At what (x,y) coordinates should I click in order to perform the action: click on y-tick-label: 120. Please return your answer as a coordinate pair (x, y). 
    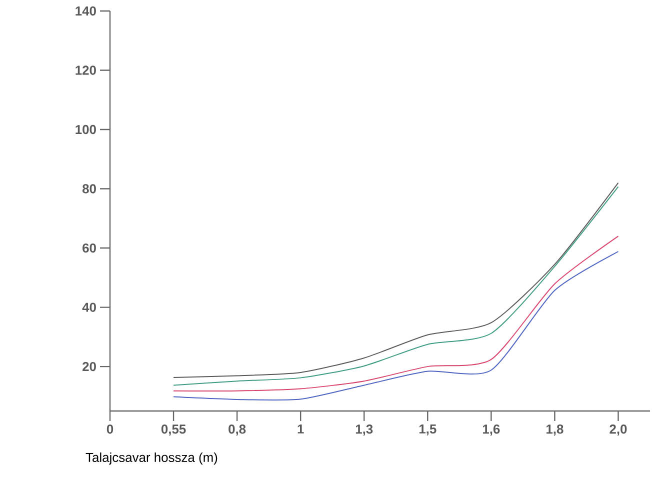
    Looking at the image, I should click on (86, 70).